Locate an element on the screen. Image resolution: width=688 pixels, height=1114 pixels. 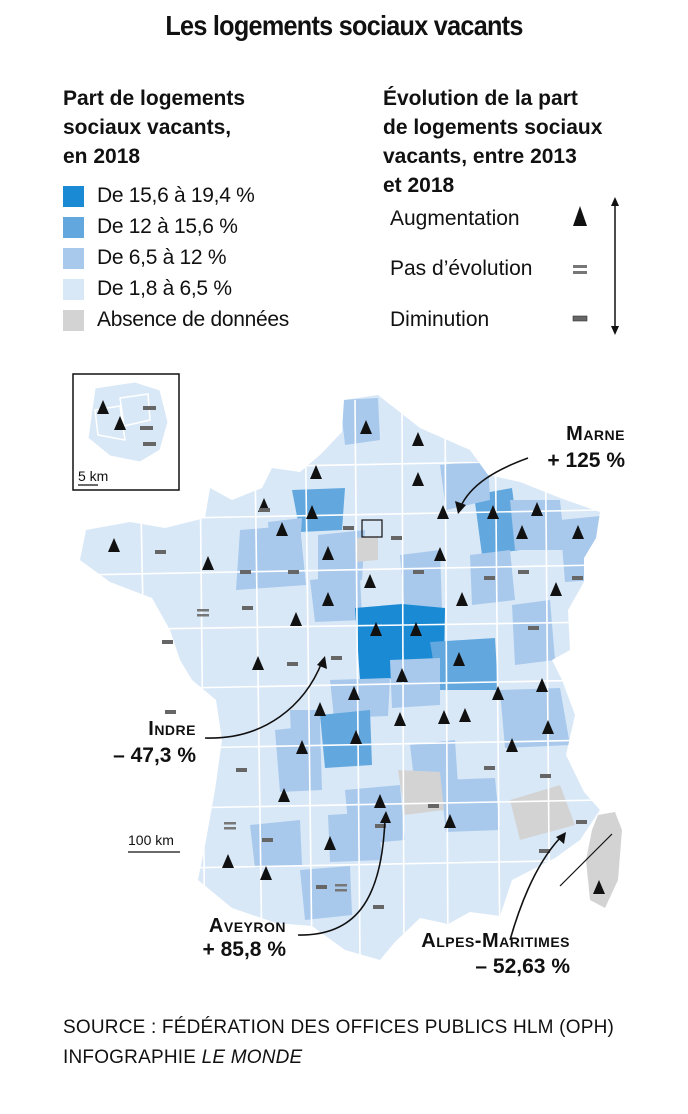
credit-publication: LE MONDE is located at coordinates (252, 1057).